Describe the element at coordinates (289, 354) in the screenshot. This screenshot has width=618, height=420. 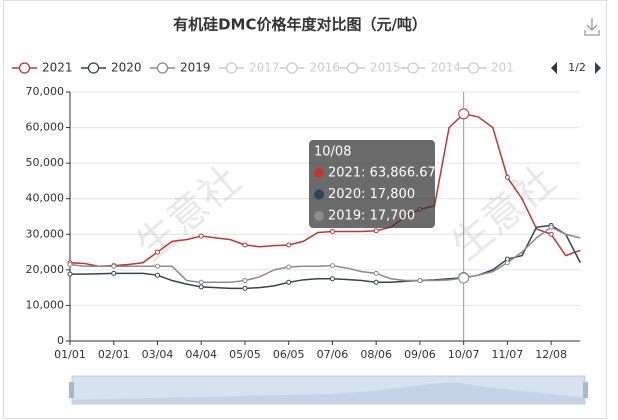
I see `x-tick-label: 06/05` at that location.